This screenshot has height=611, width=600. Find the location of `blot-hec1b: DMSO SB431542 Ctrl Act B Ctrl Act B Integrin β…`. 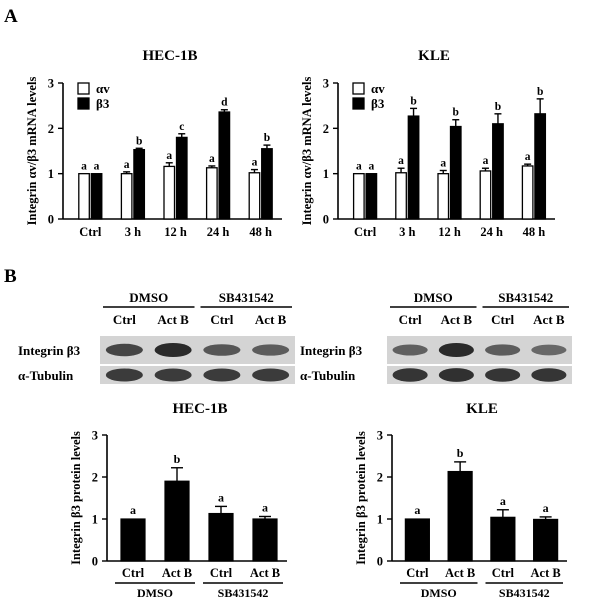

blot-hec1b: DMSO SB431542 Ctrl Act B Ctrl Act B Integrin β… is located at coordinates (156, 337).